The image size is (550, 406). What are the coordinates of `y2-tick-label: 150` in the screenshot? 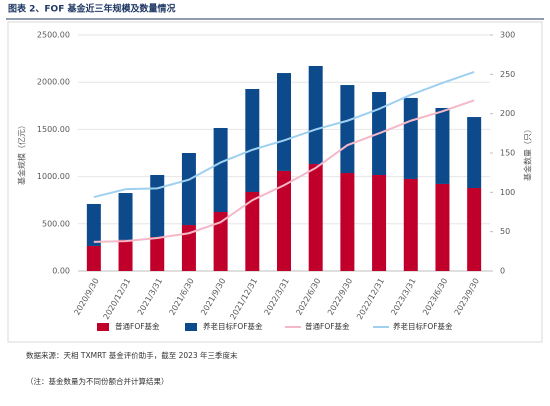 It's located at (507, 153).